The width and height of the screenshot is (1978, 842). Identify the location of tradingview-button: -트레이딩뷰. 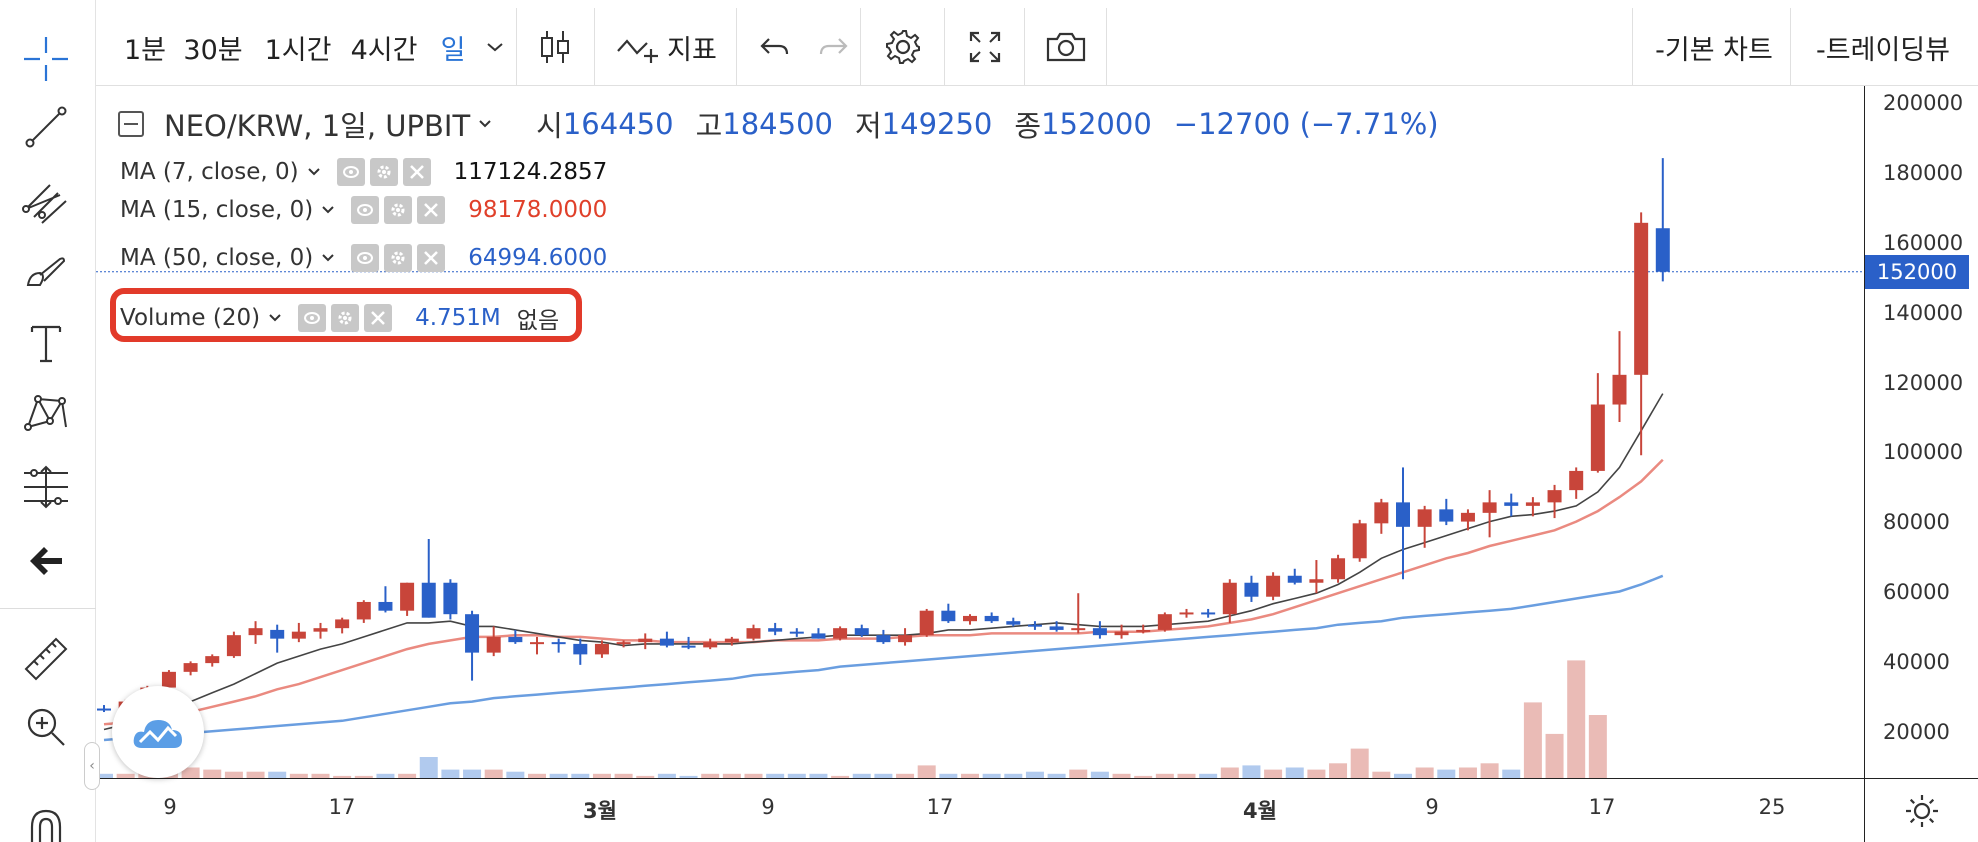
(1883, 50).